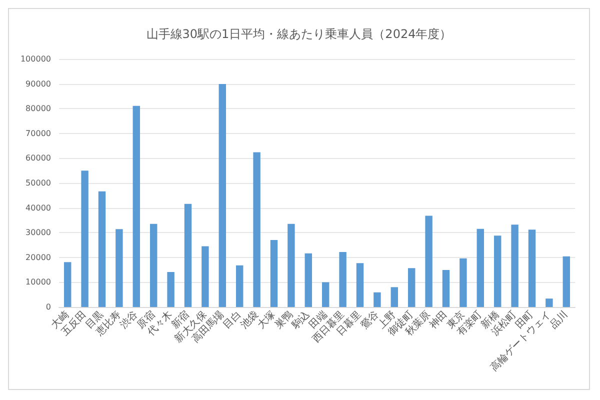 The height and width of the screenshot is (400, 600). What do you see at coordinates (38, 133) in the screenshot?
I see `y-tick-label: 70000` at bounding box center [38, 133].